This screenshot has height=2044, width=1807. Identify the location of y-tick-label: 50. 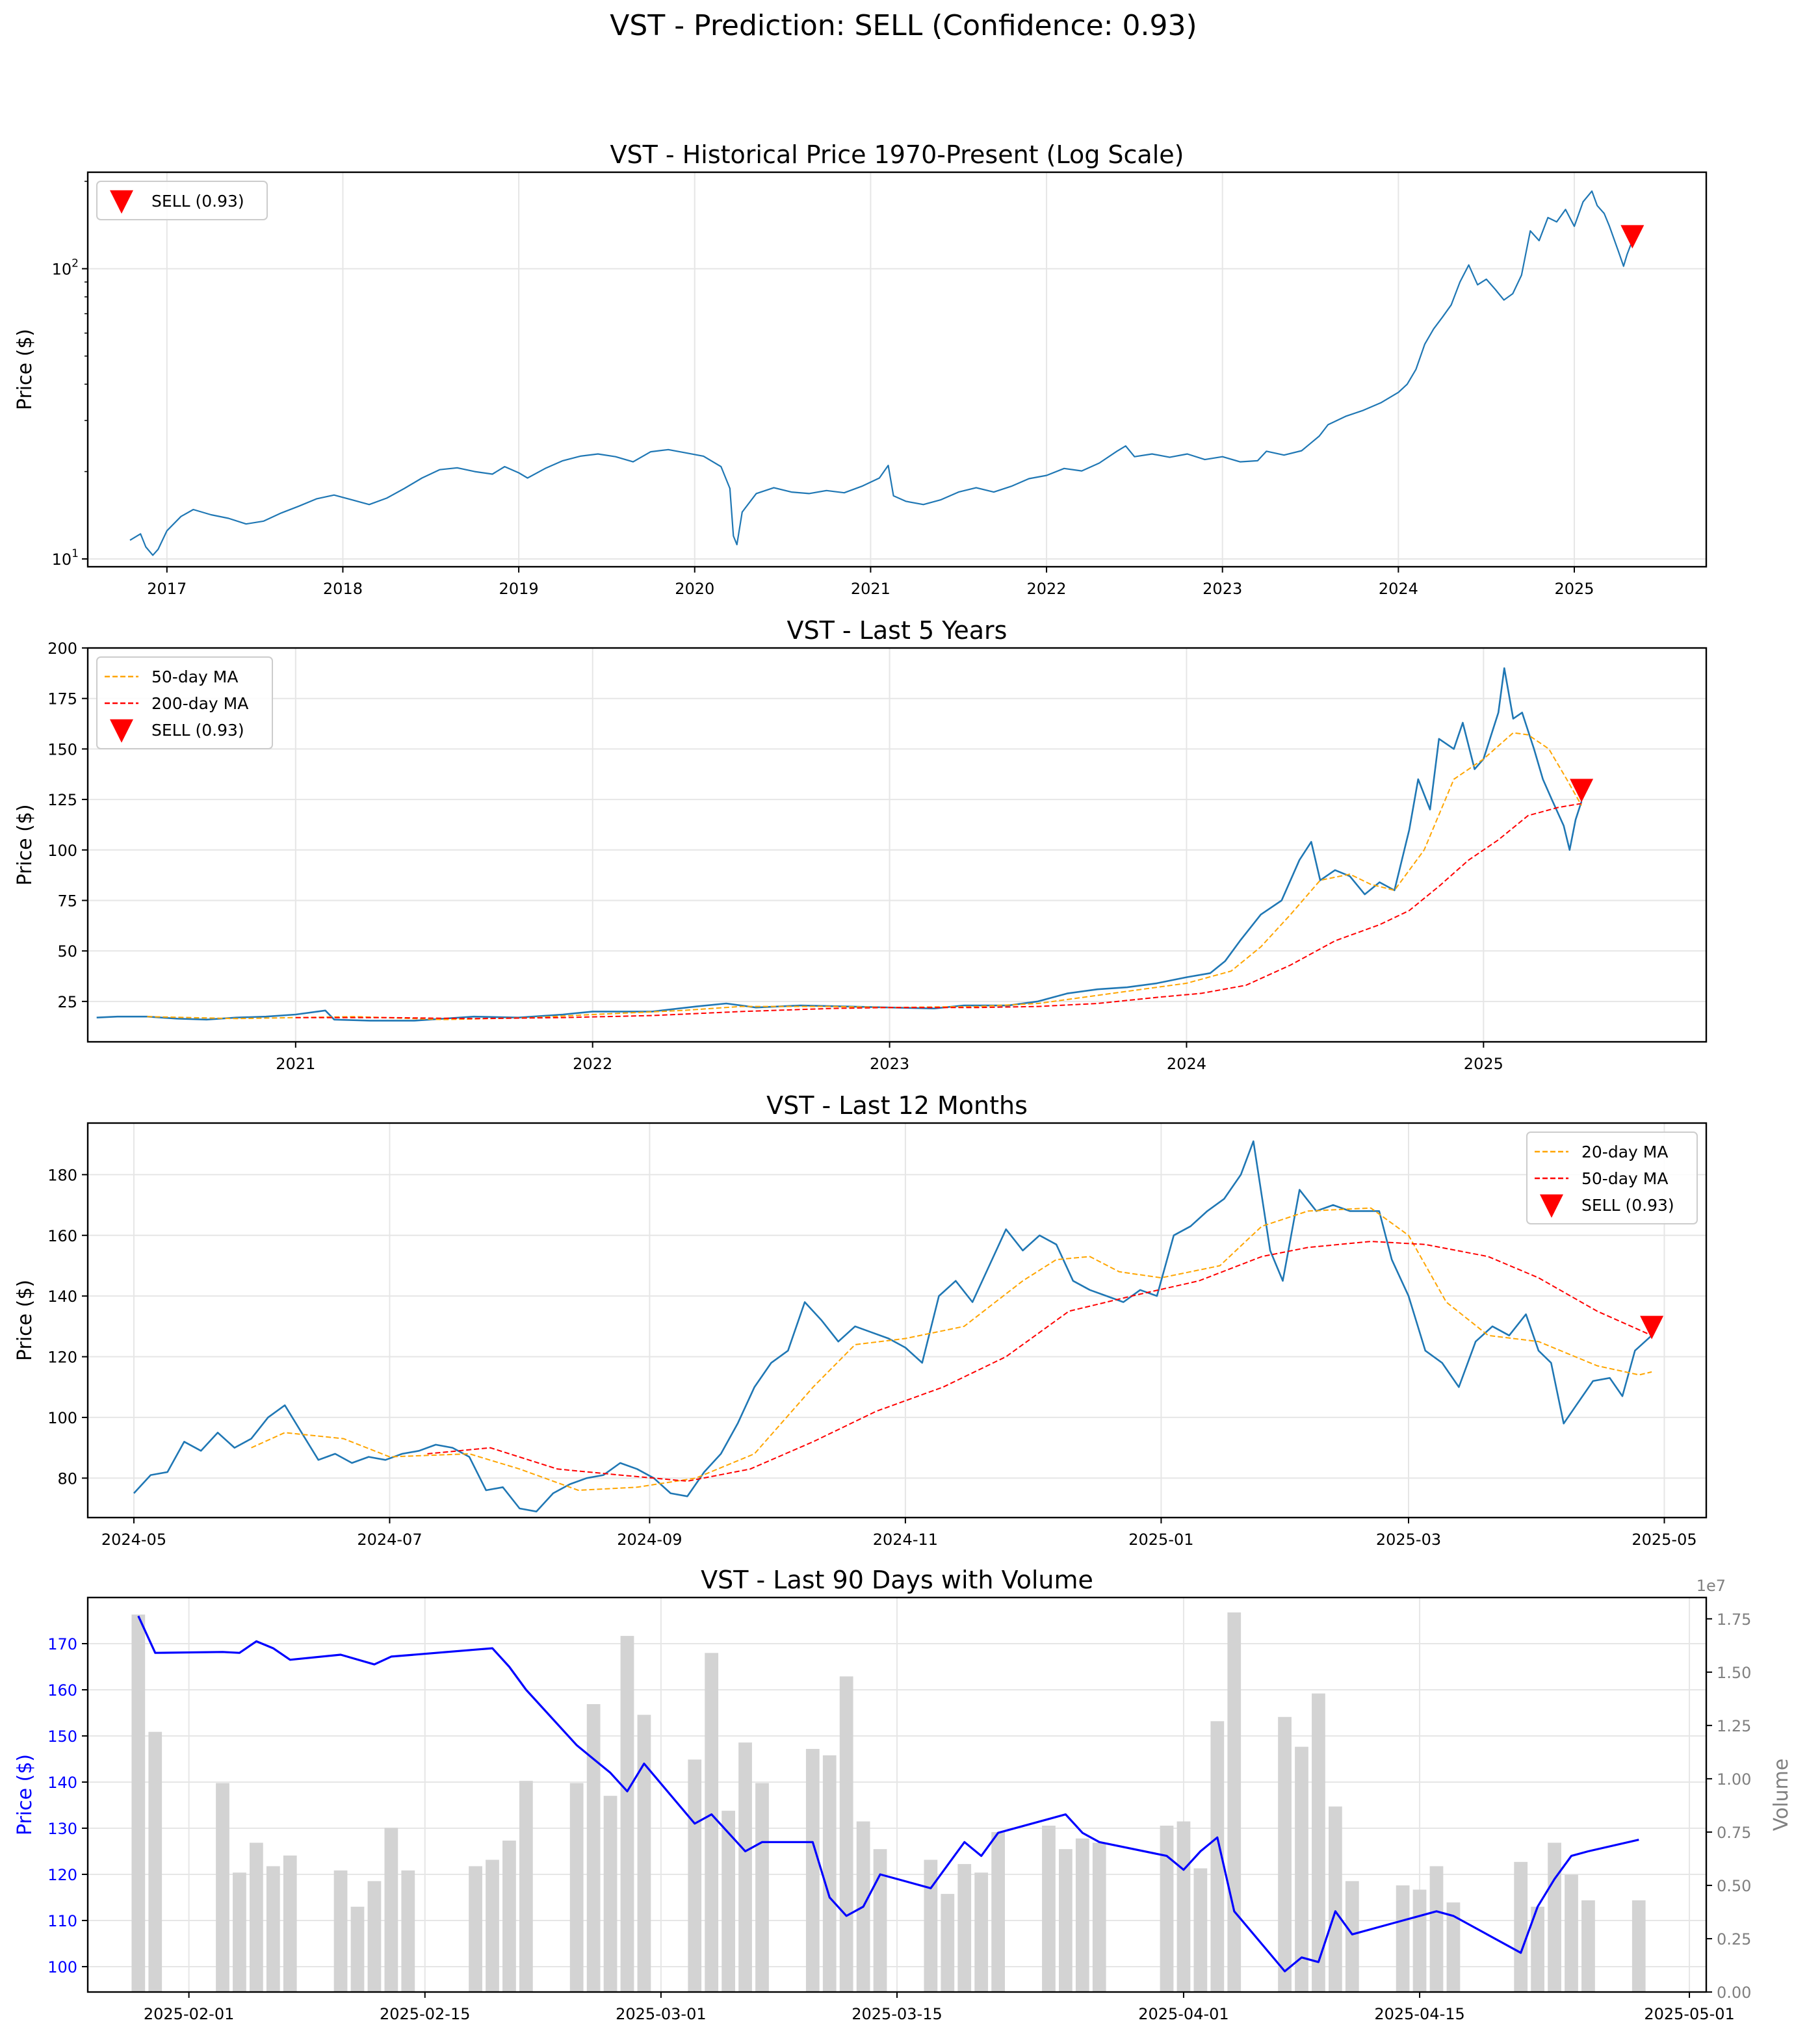
(67, 952).